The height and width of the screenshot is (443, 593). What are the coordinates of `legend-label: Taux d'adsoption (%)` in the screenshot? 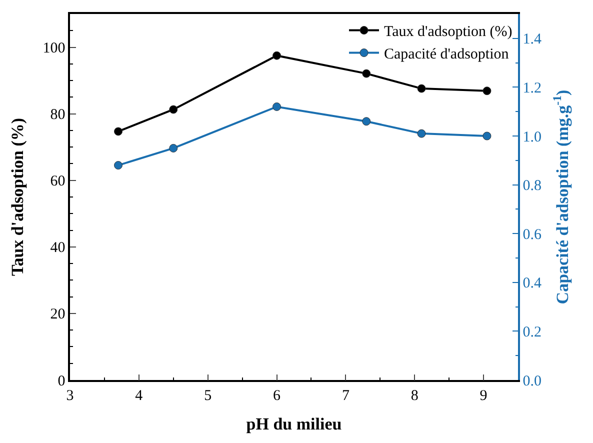 It's located at (448, 32).